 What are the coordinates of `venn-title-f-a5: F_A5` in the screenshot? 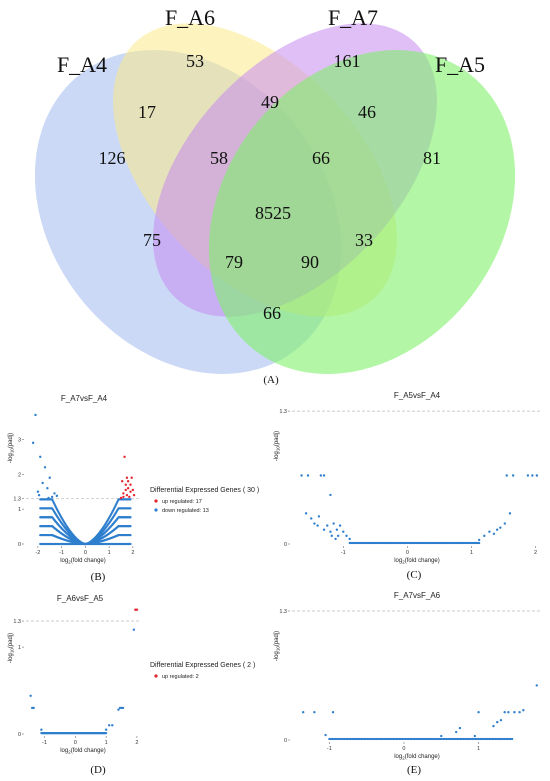 It's located at (460, 64).